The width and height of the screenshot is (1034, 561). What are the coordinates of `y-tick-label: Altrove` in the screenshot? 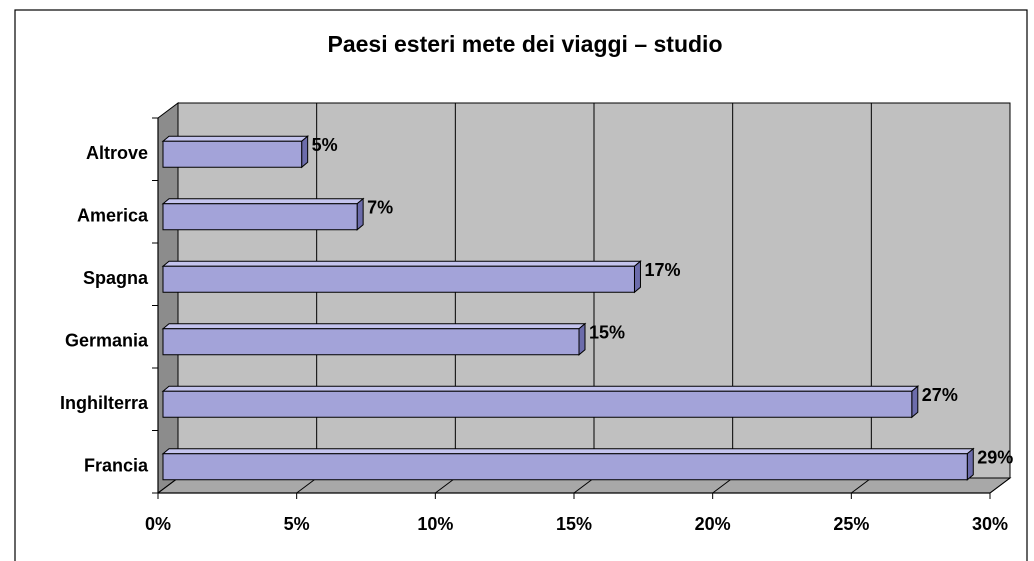 It's located at (117, 153).